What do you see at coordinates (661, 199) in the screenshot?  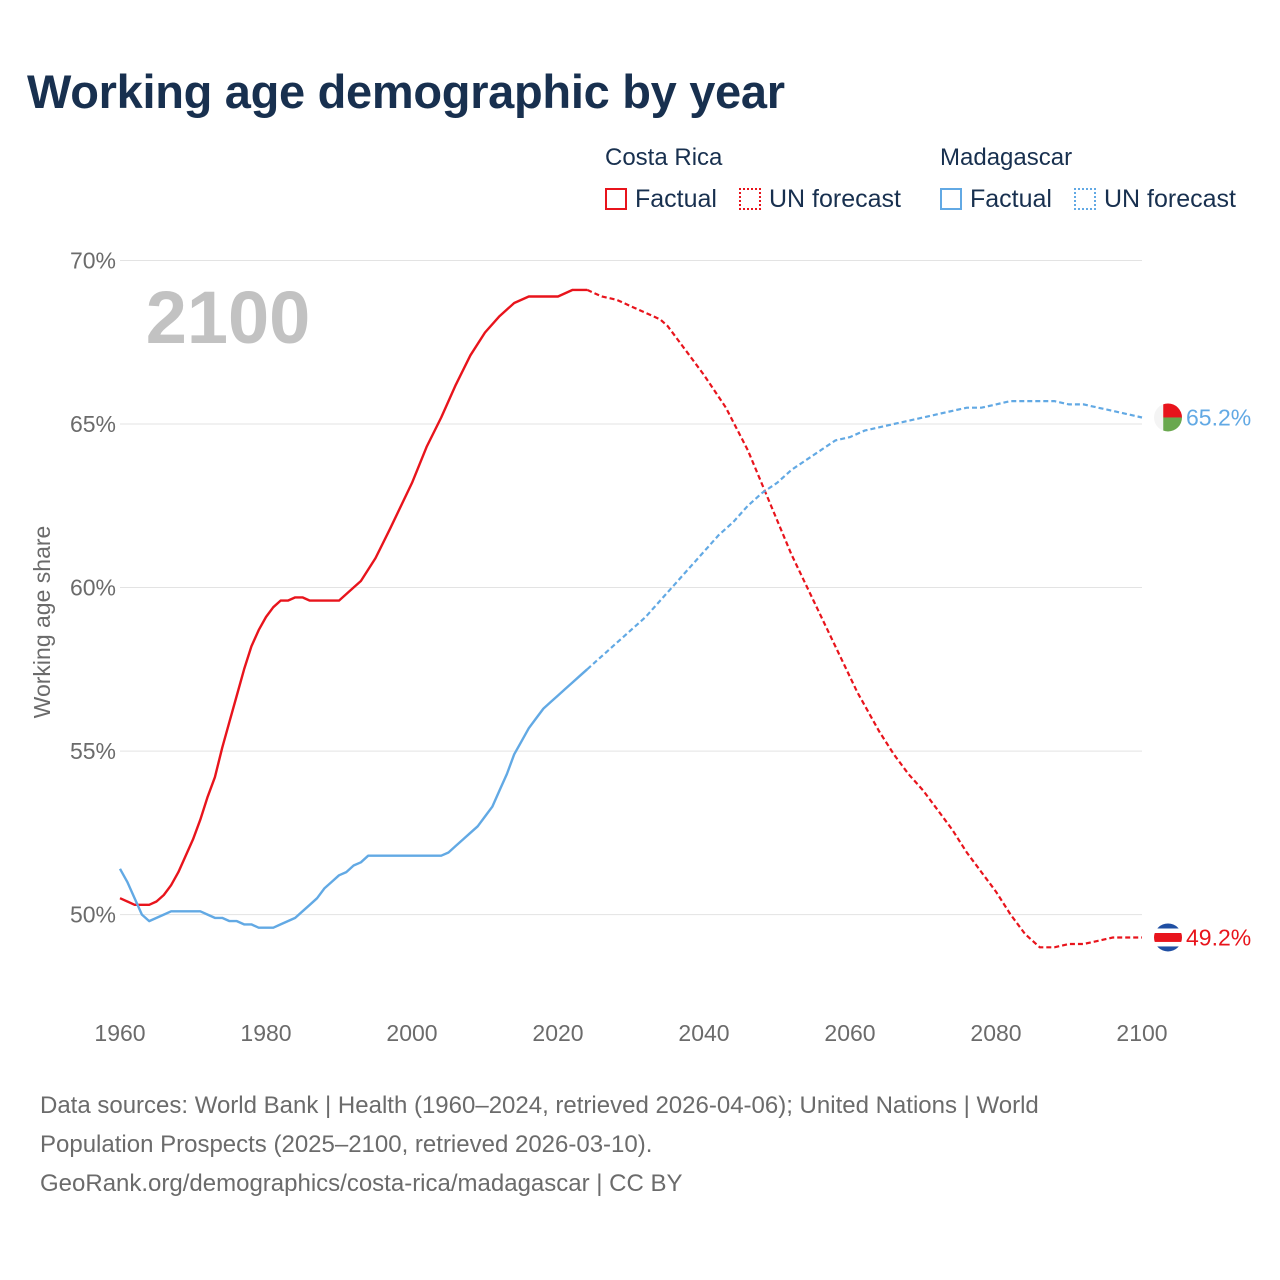 I see `legend-costa-rica-factual: Factual` at bounding box center [661, 199].